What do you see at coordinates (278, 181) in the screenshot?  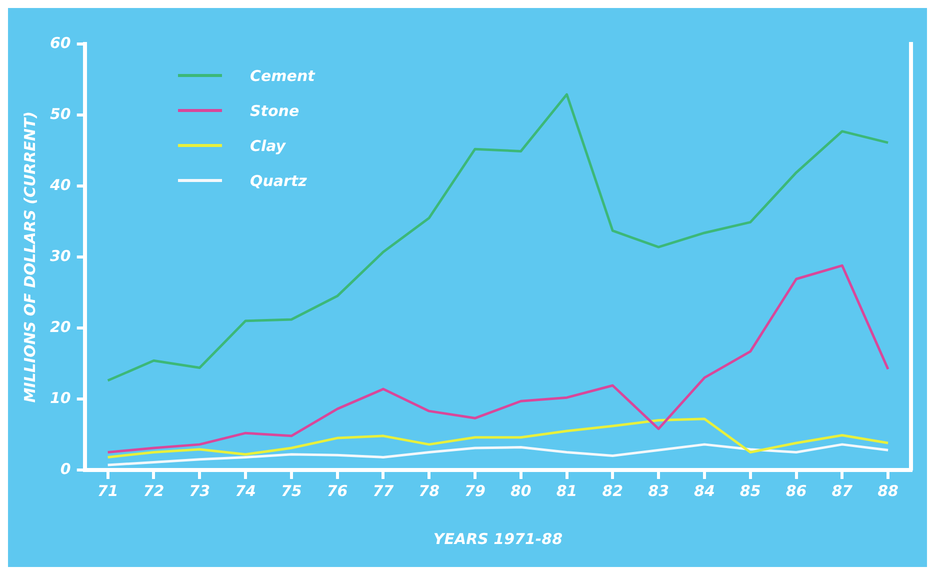 I see `legend-label: Quartz` at bounding box center [278, 181].